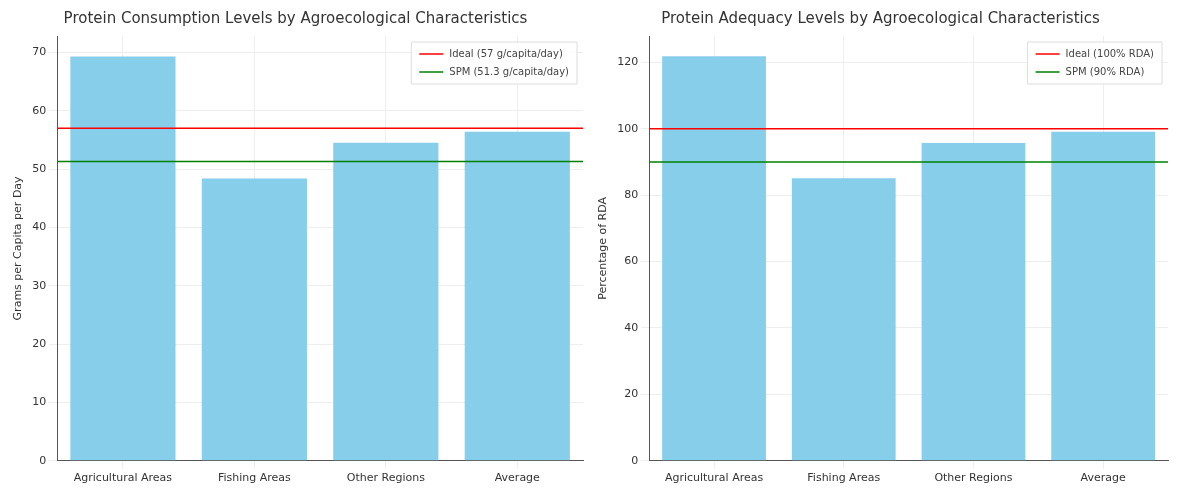 Image resolution: width=1187 pixels, height=496 pixels. I want to click on y-tick-label: 10, so click(39, 402).